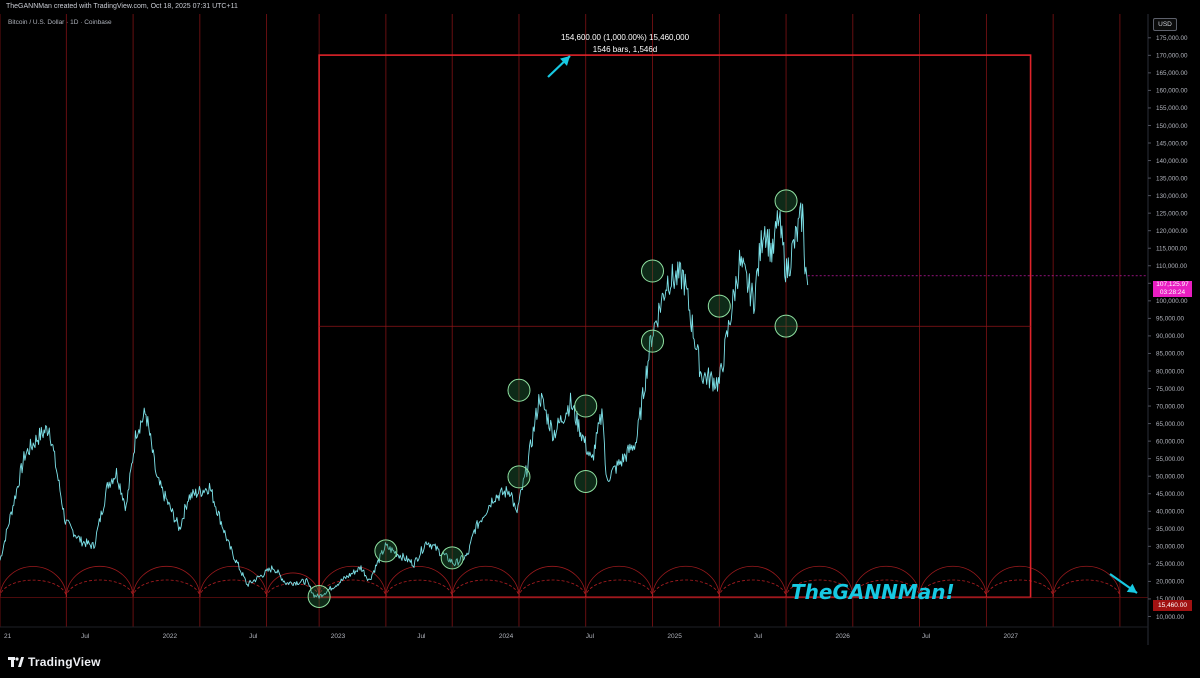 This screenshot has width=1200, height=678. Describe the element at coordinates (842, 636) in the screenshot. I see `time-axis-label: 2026` at that location.